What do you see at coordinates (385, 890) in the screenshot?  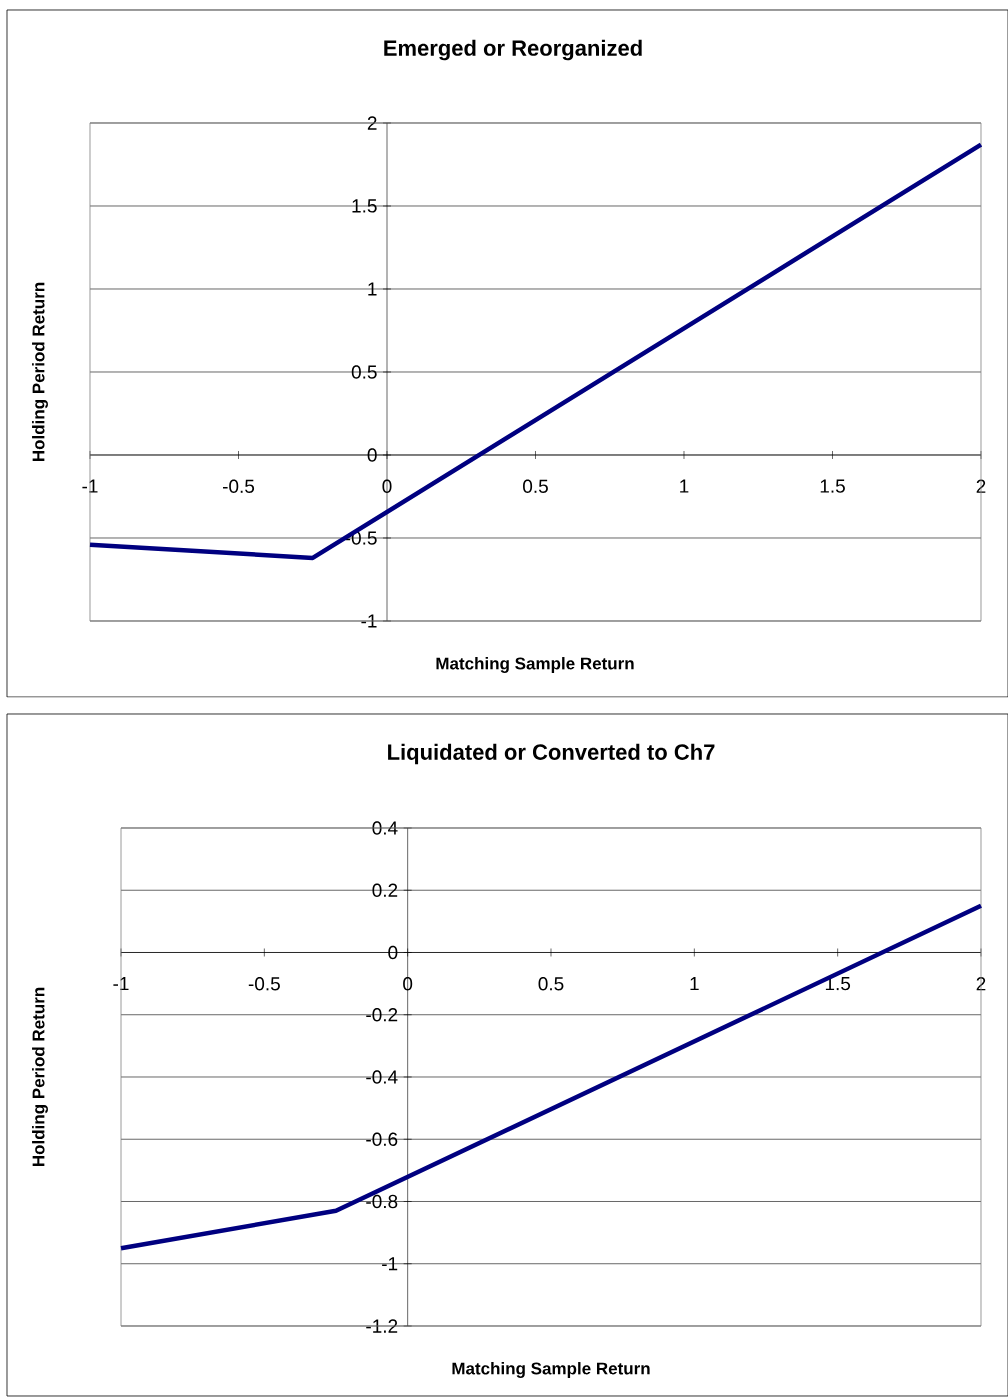 I see `y-tick-label: 0.2` at bounding box center [385, 890].